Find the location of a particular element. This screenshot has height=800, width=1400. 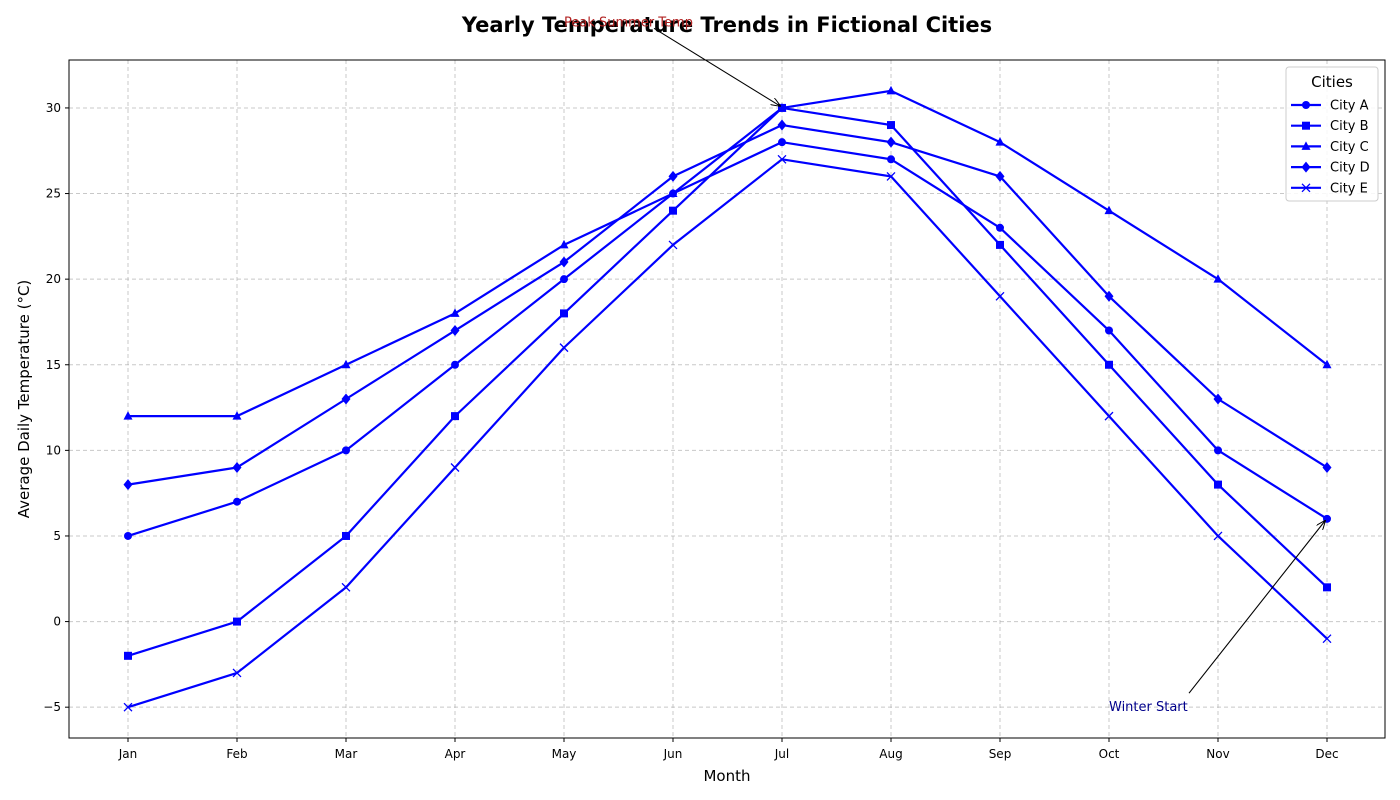

annotation-arrow-winter-start is located at coordinates (1256, 607).